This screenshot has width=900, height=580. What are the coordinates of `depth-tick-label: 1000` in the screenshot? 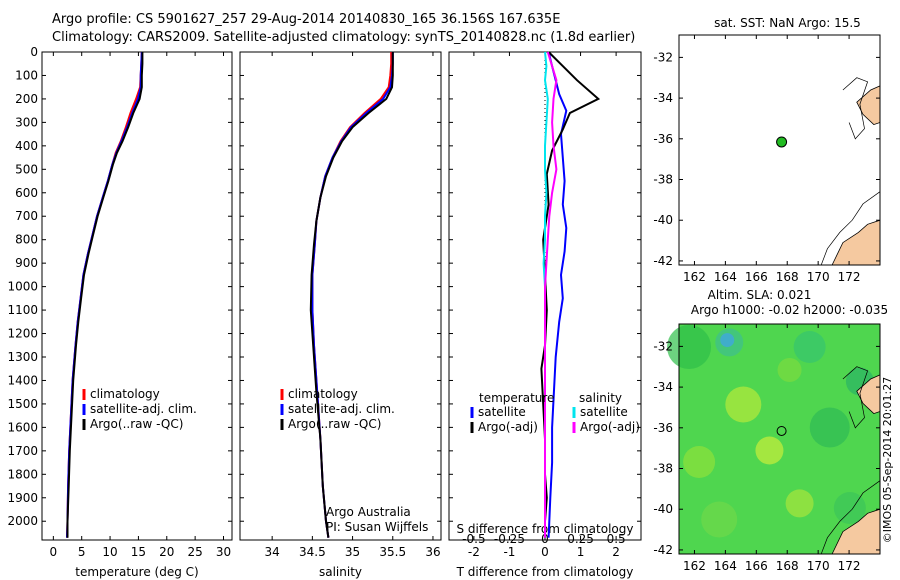 It's located at (22, 287).